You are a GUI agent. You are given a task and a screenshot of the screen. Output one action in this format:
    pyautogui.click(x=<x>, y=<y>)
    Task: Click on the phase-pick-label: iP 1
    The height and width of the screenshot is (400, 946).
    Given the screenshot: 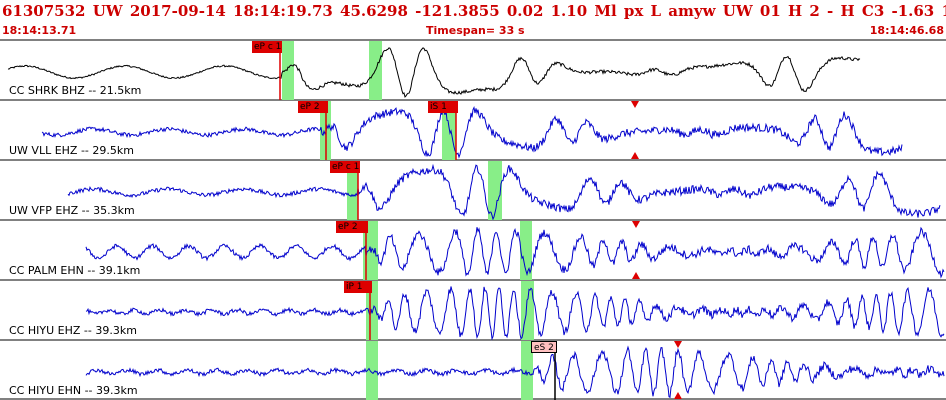 What is the action you would take?
    pyautogui.click(x=358, y=287)
    